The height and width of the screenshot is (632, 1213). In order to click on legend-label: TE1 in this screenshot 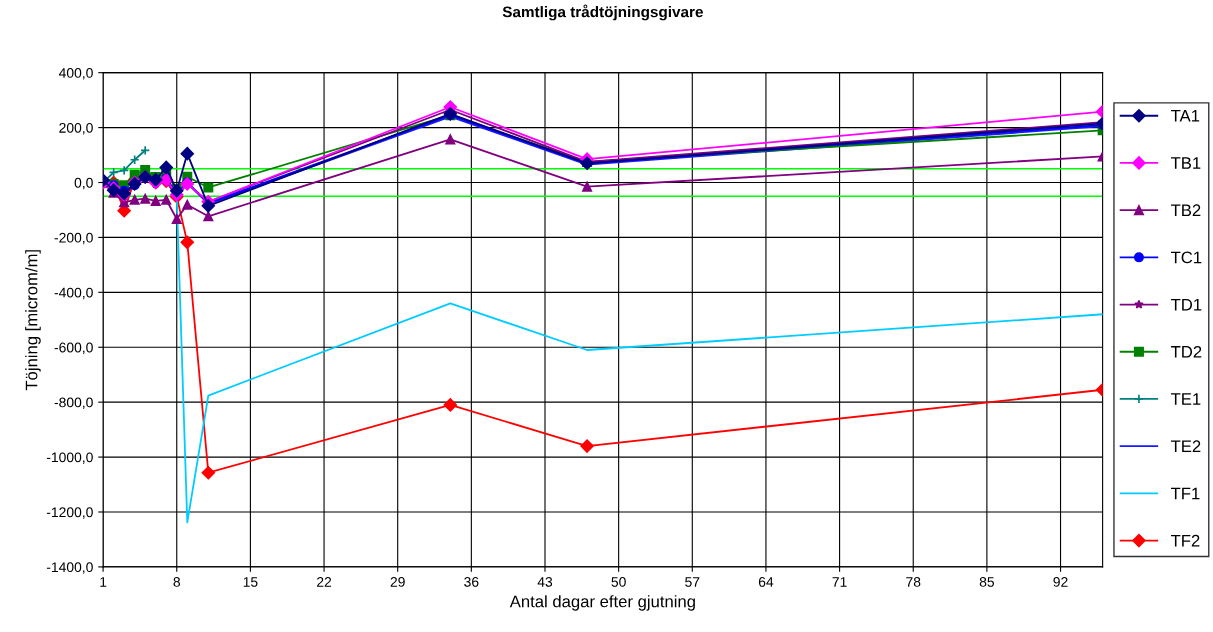, I will do `click(1185, 399)`.